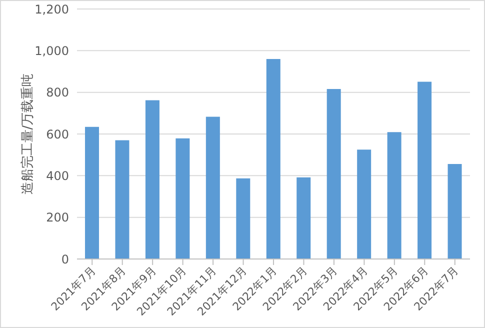  I want to click on y-tick-label: 1,200, so click(51, 9).